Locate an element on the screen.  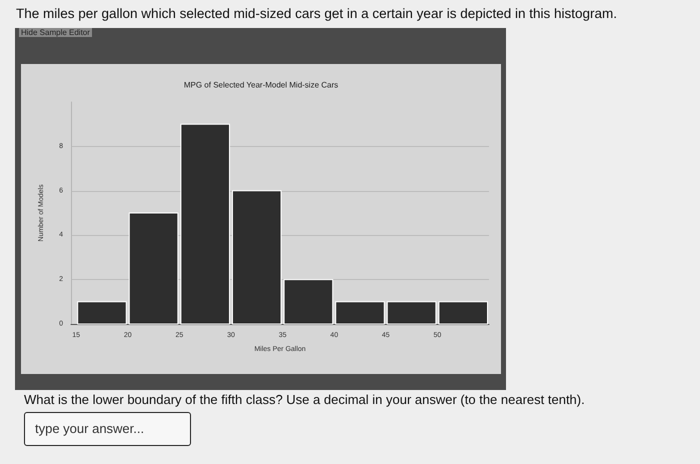
text: Hide Sample Editor is located at coordinates (55, 32).